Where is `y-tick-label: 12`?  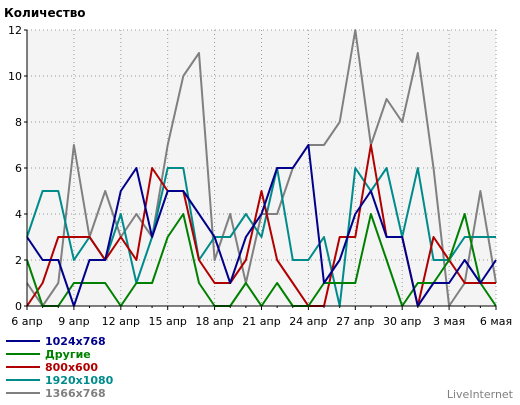
y-tick-label: 12 is located at coordinates (15, 30).